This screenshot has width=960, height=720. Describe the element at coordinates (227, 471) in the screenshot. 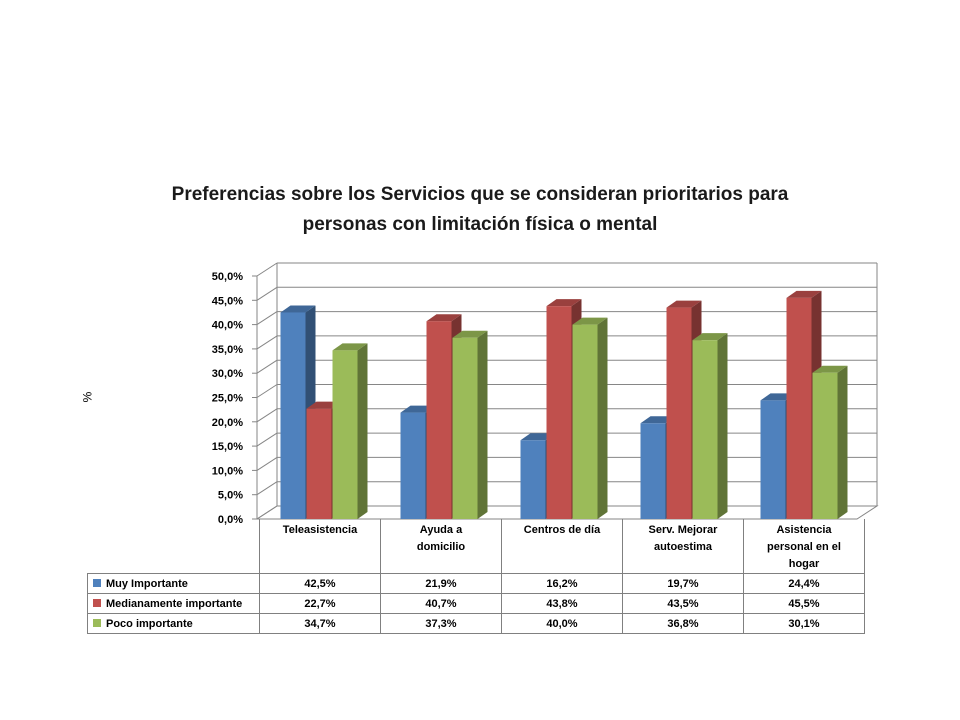

I see `y-tick-label: 10,0%` at that location.